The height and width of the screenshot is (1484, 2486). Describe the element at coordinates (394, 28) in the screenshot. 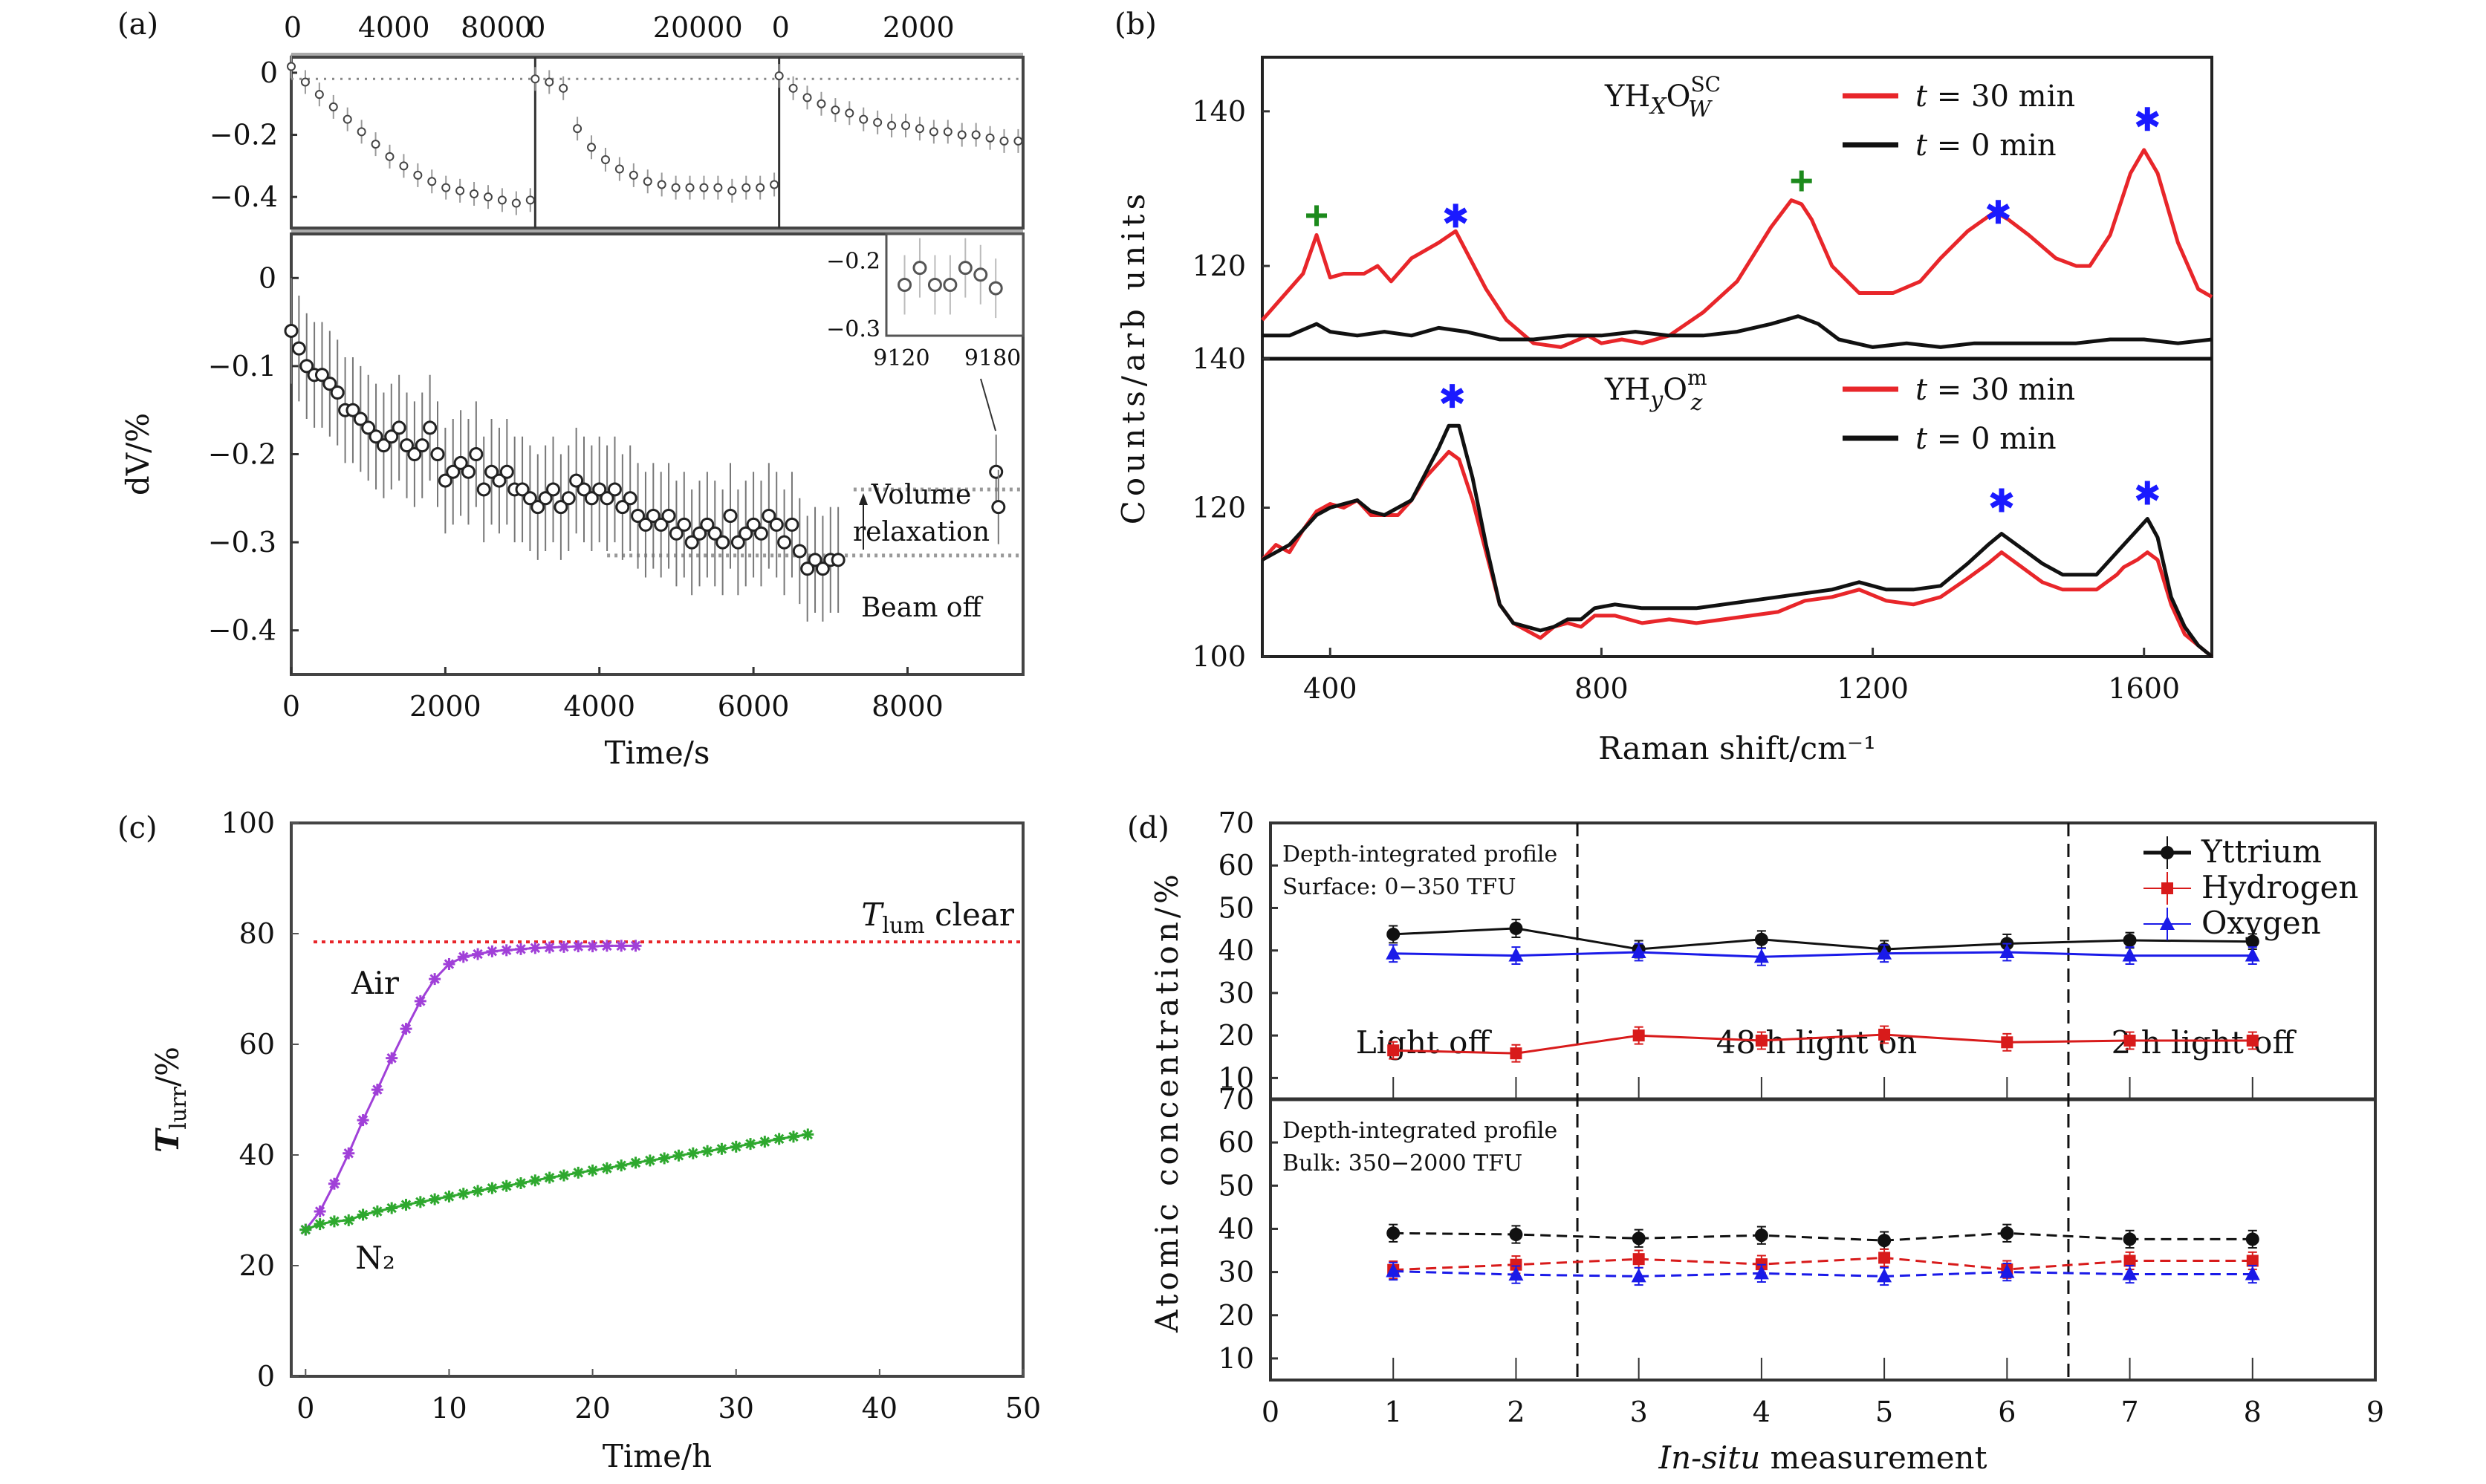

I see `top-xtick-label: 4000` at that location.